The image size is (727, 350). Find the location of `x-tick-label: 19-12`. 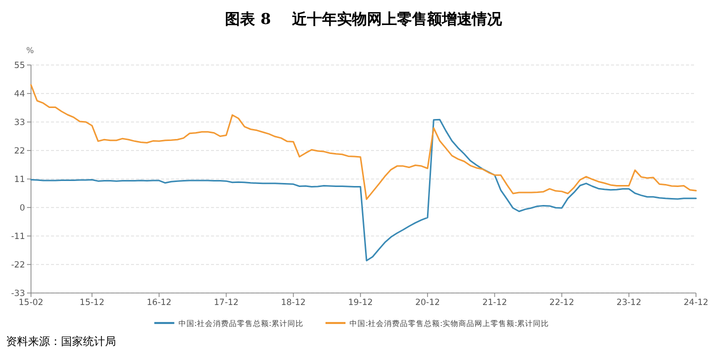

x-tick-label: 19-12 is located at coordinates (360, 303).